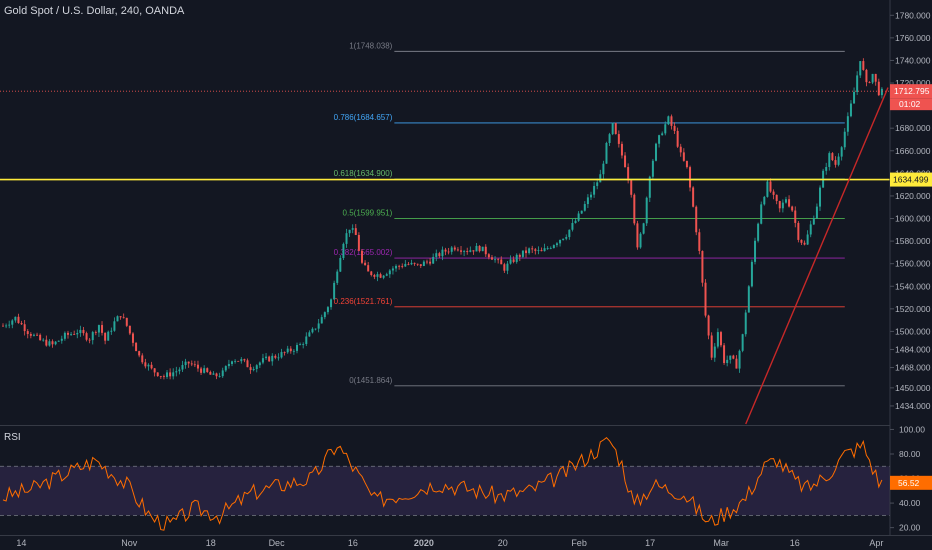 The height and width of the screenshot is (550, 932). Describe the element at coordinates (277, 543) in the screenshot. I see `time-tick-label: Dec` at that location.